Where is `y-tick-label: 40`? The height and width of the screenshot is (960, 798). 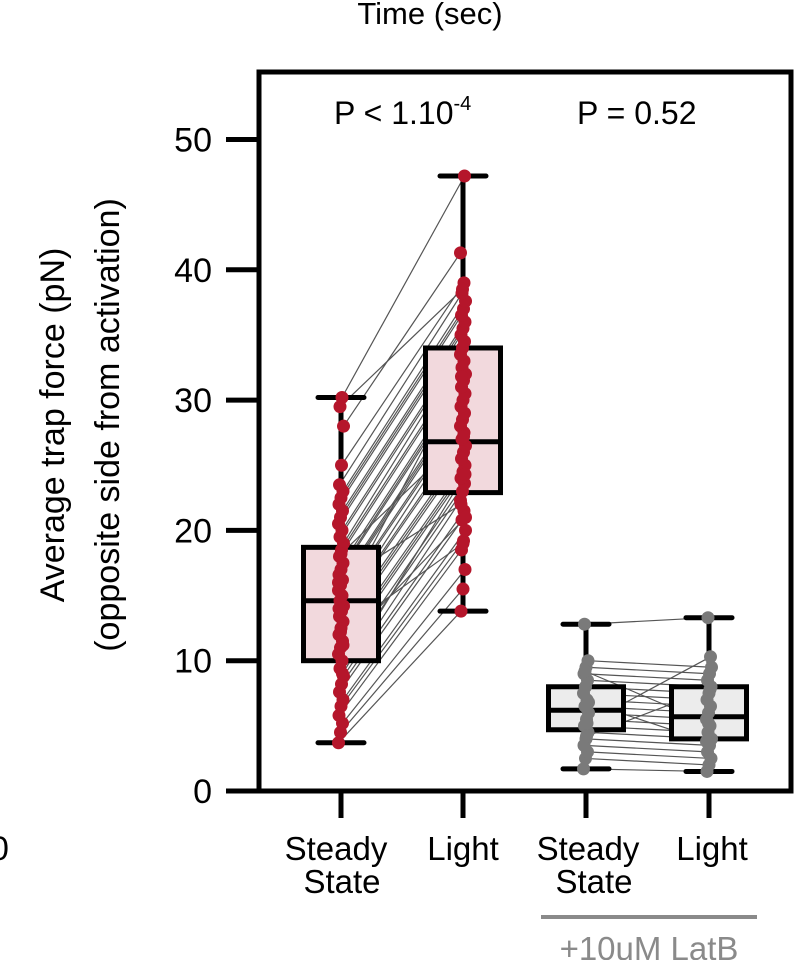
y-tick-label: 40 is located at coordinates (193, 271).